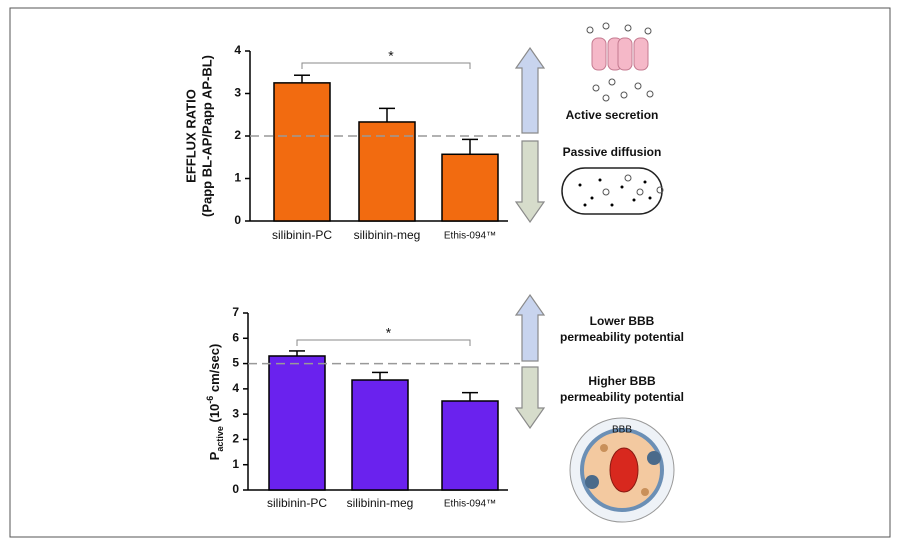 Image resolution: width=900 pixels, height=544 pixels. What do you see at coordinates (622, 430) in the screenshot?
I see `illustration-label: BBB` at bounding box center [622, 430].